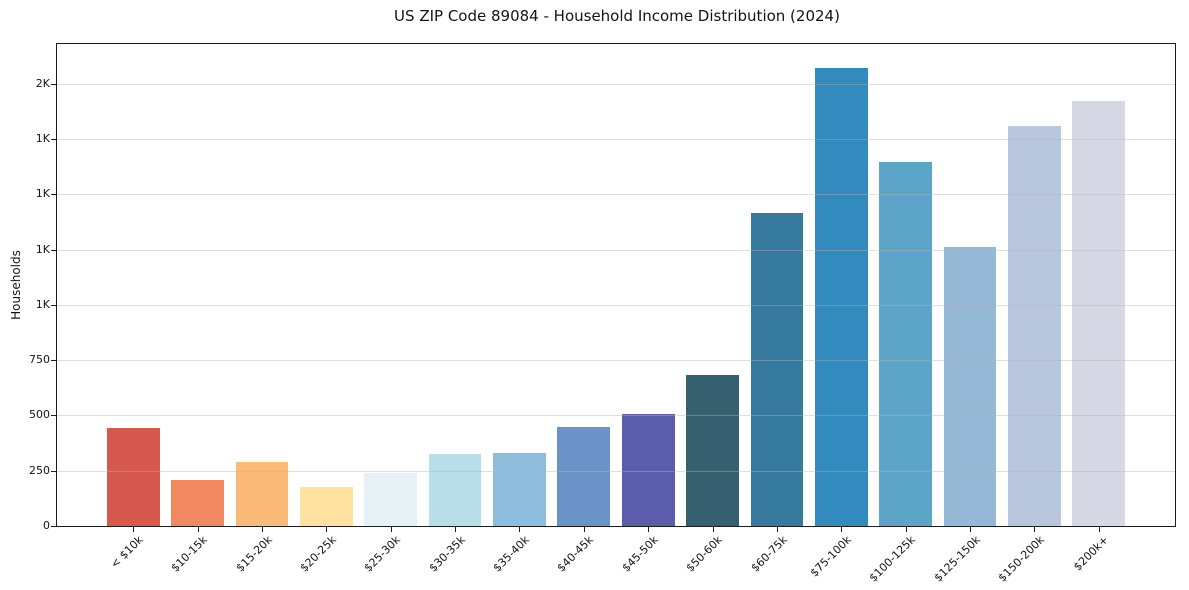  Describe the element at coordinates (640, 554) in the screenshot. I see `x-tick-label-$45-50k: $45-50k` at that location.